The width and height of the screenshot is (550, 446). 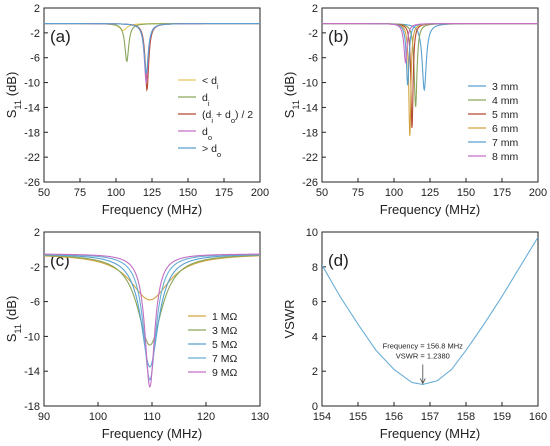 I want to click on x-tick-label: 157, so click(x=430, y=417).